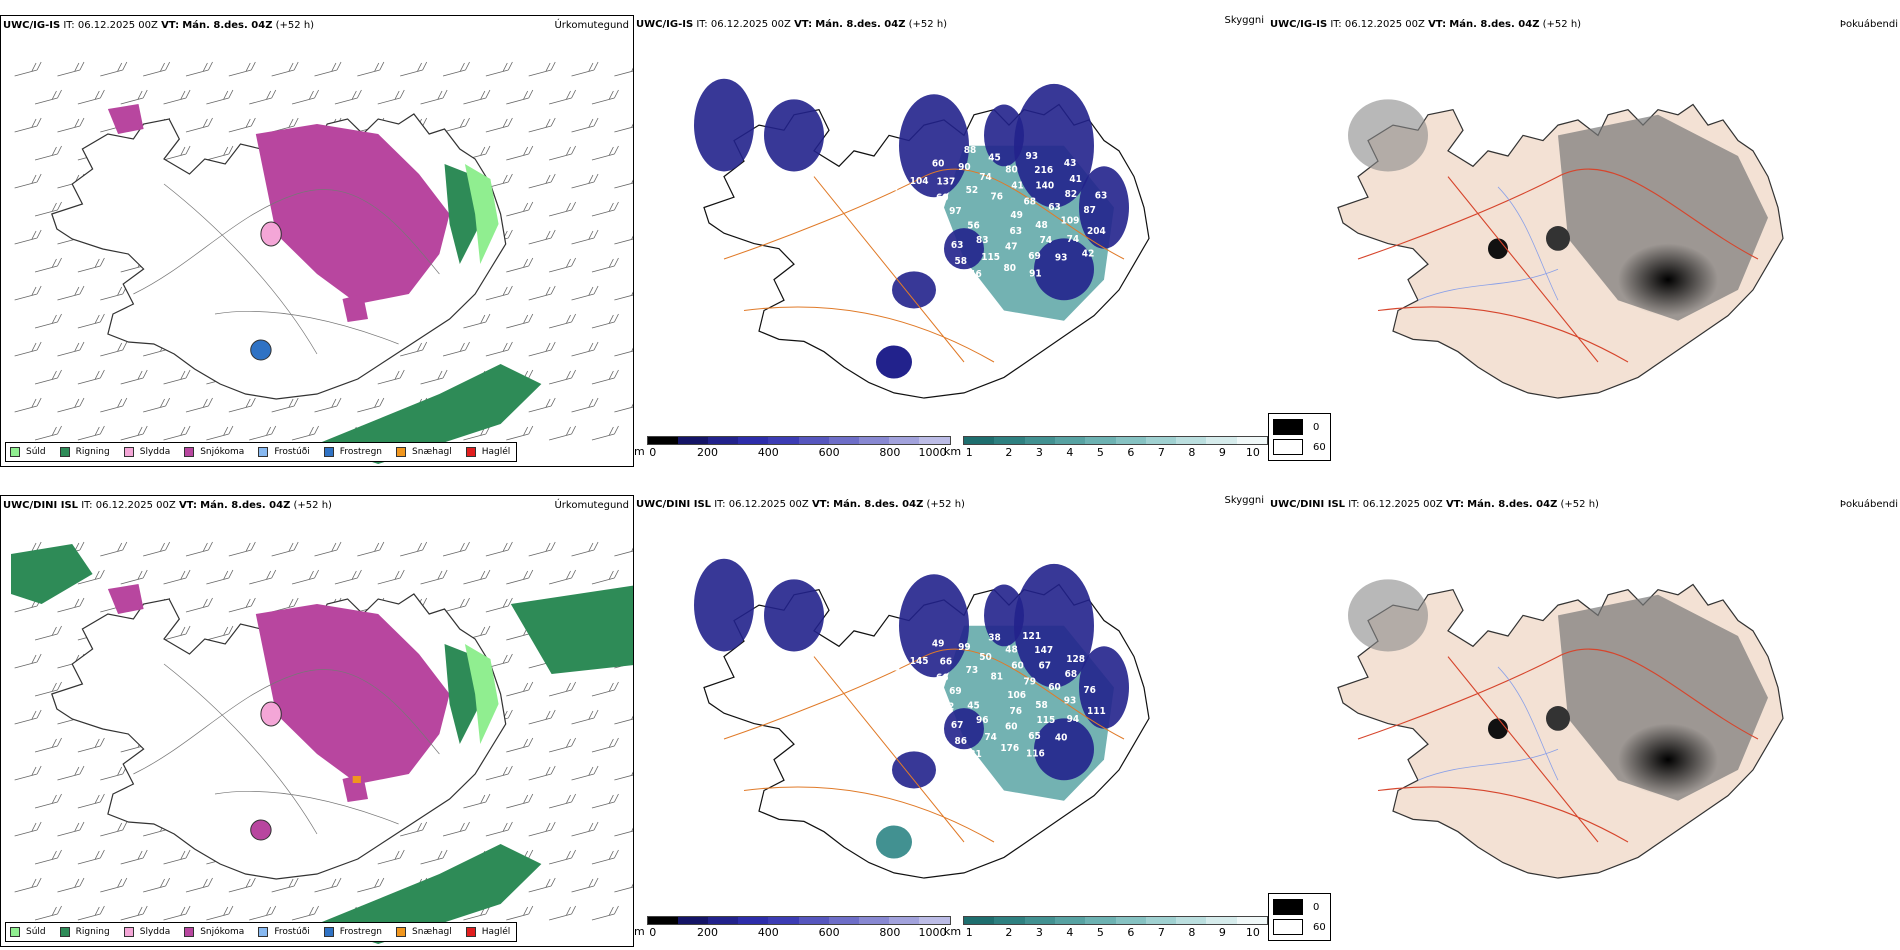 This screenshot has height=950, width=1900. I want to click on cloud-base-value: 73, so click(972, 671).